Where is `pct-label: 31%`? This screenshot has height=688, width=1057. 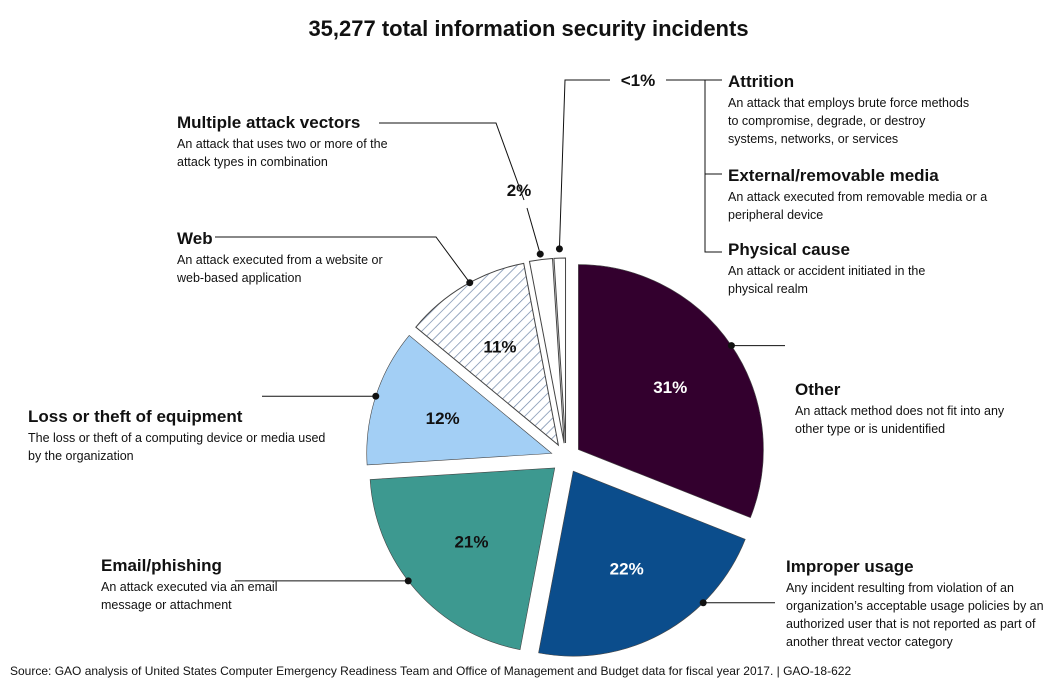
pct-label: 31% is located at coordinates (670, 387).